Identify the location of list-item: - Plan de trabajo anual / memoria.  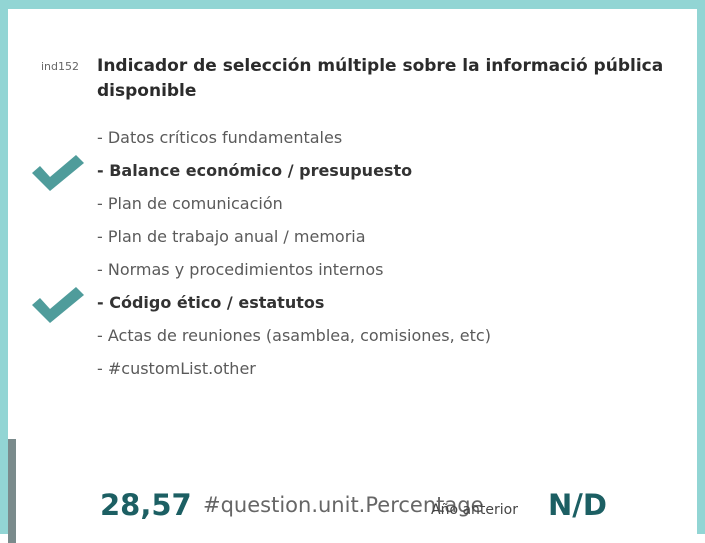
(231, 236).